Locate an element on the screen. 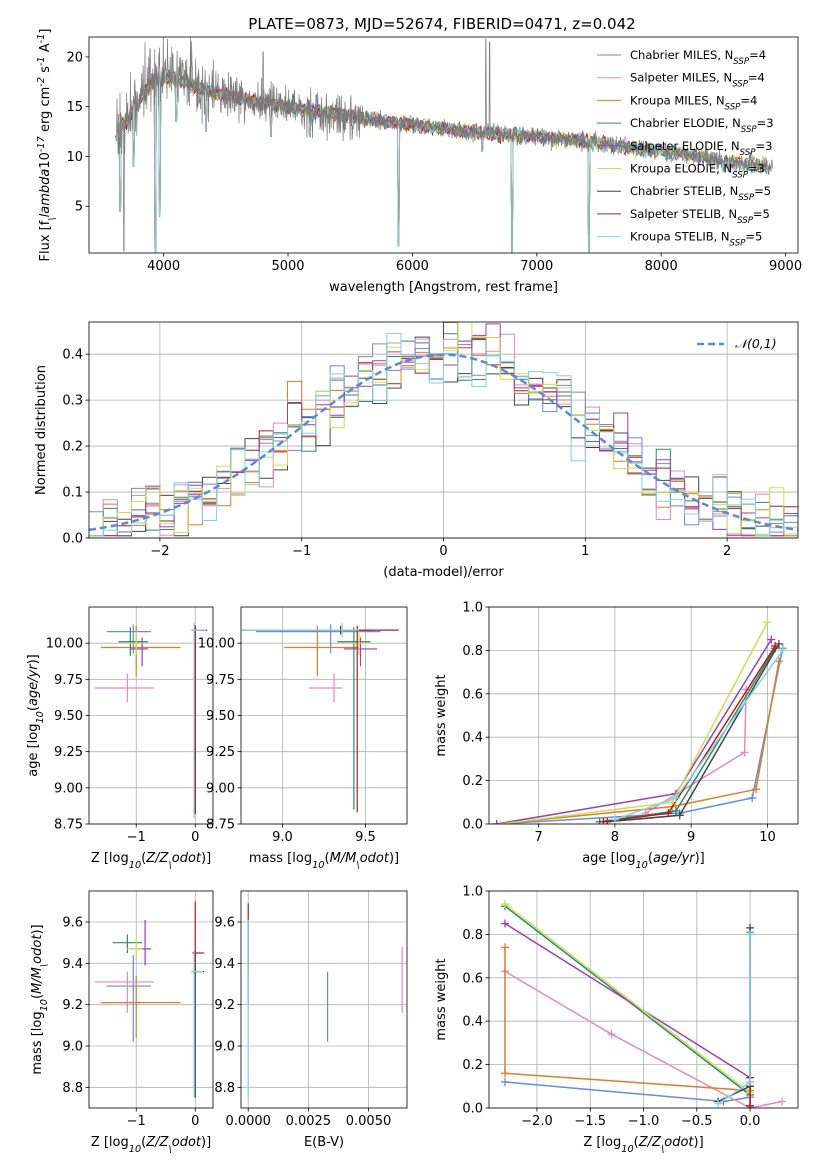  legend-label-8: Kroupa STELIB, NSSP=5 is located at coordinates (696, 239).